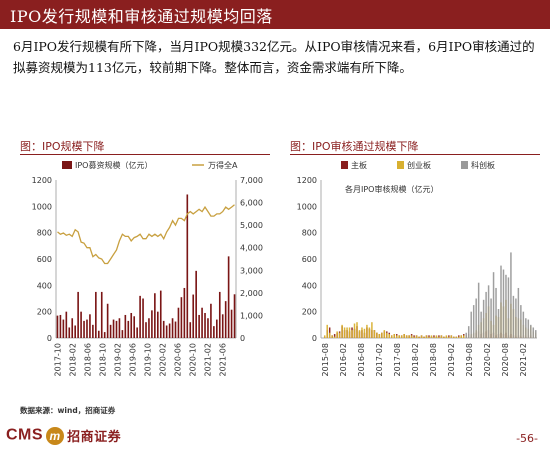 Image resolution: width=550 pixels, height=450 pixels. Describe the element at coordinates (379, 359) in the screenshot. I see `x-tick-label: 2017-02` at that location.